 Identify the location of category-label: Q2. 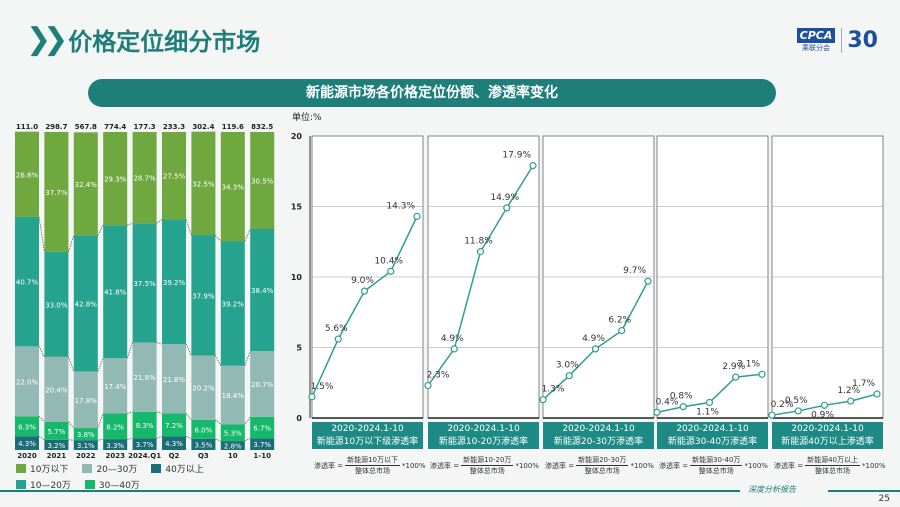
(174, 456).